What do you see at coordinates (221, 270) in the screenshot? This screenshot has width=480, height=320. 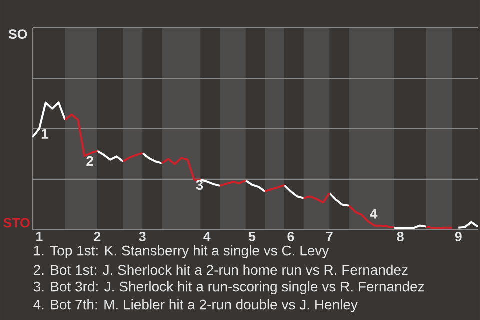 I see `text: 2. Bot 1st: J. Sherlock hit a 2-run home run vs R. Fernandez` at bounding box center [221, 270].